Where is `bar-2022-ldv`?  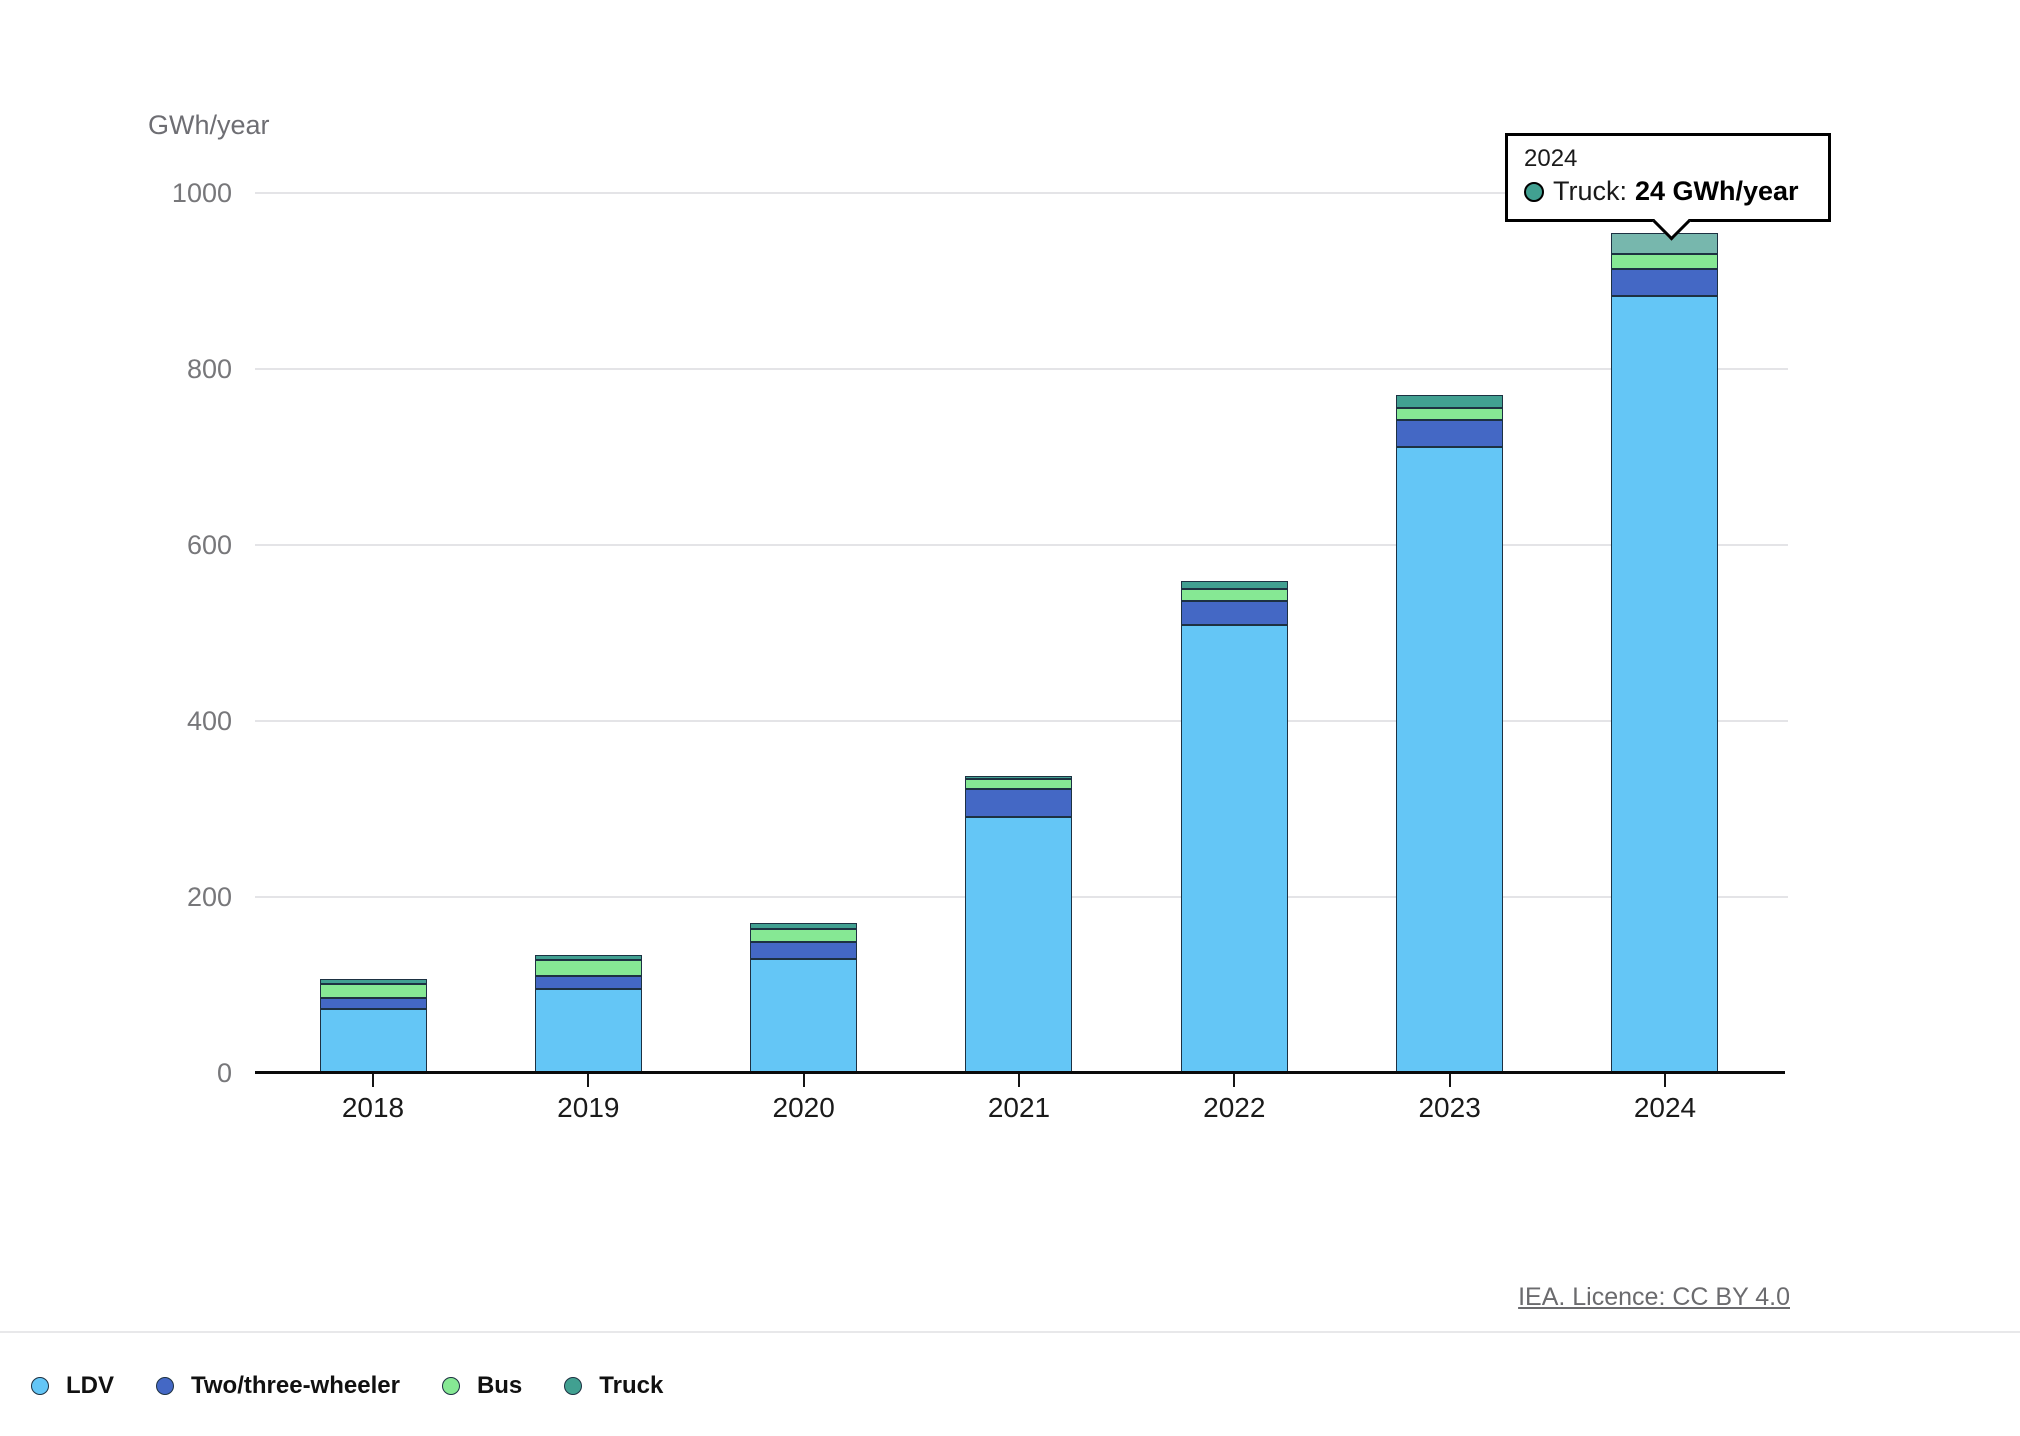
bar-2022-ldv is located at coordinates (1234, 849).